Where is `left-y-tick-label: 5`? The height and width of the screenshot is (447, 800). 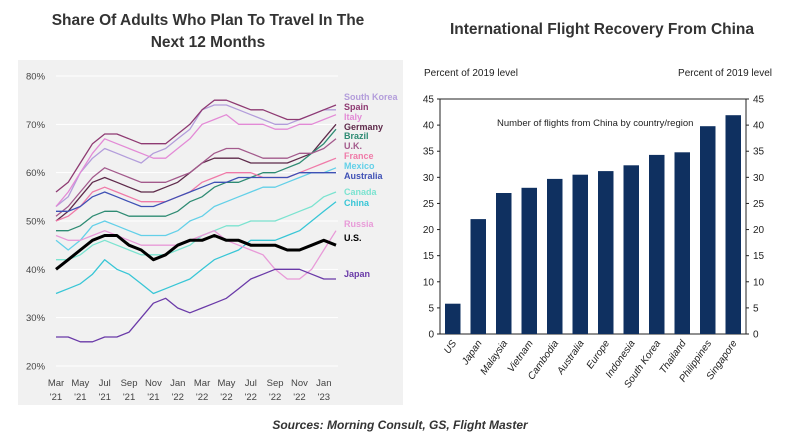 left-y-tick-label: 5 is located at coordinates (431, 308).